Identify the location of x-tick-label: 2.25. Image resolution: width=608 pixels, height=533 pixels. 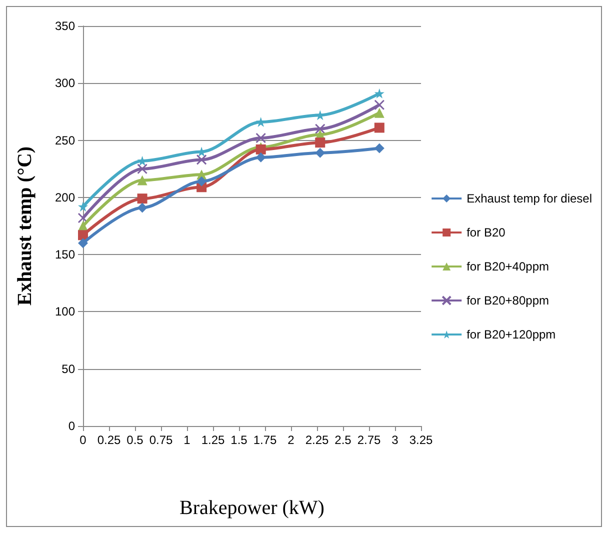
(317, 440).